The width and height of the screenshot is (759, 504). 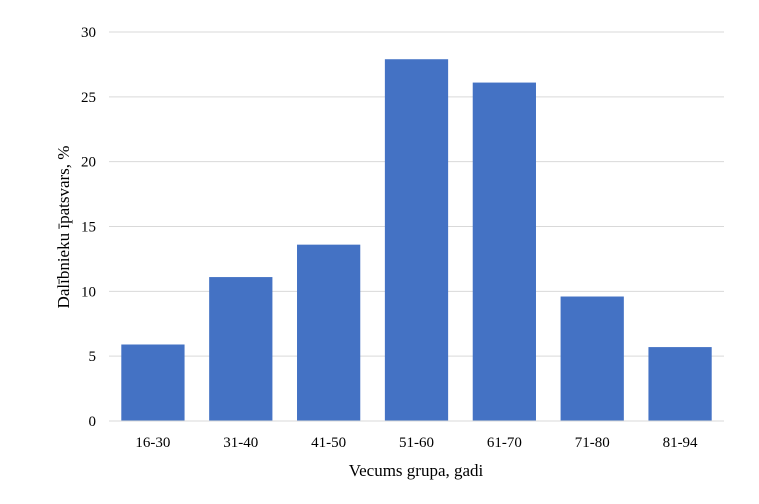 I want to click on x-tick-labels: 16-30 31-40 41-50 51-60 61-70 71-80 81-94, so click(x=416, y=443).